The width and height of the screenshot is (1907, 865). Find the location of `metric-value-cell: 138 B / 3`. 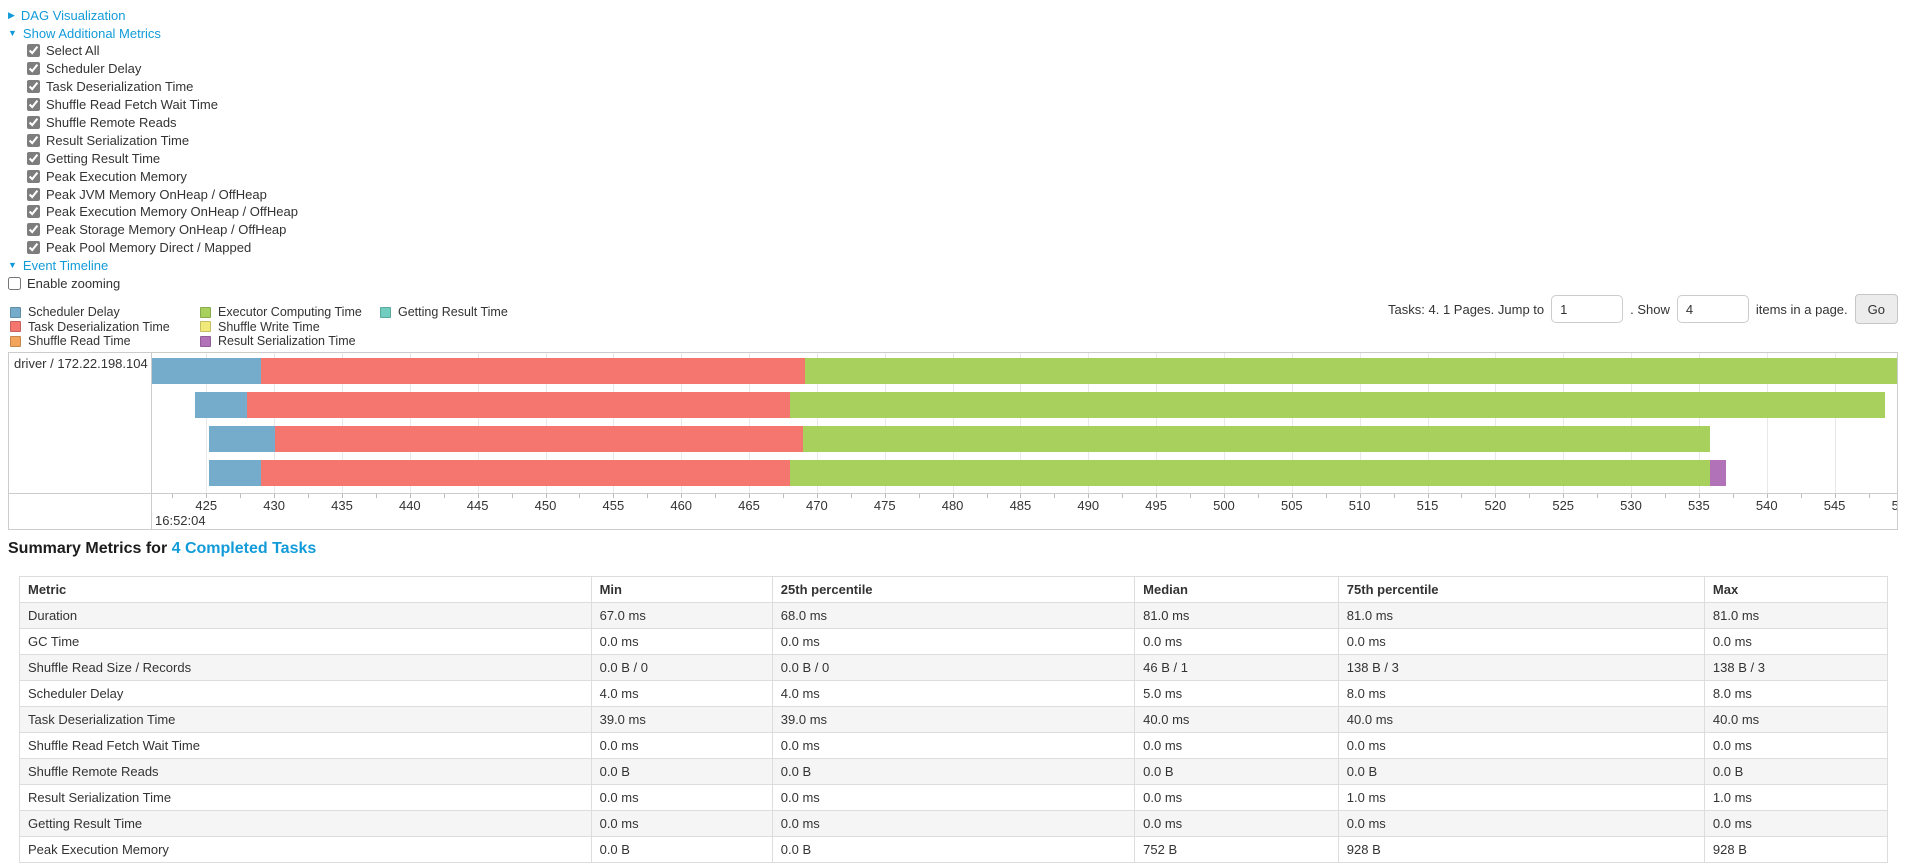

metric-value-cell: 138 B / 3 is located at coordinates (1796, 667).